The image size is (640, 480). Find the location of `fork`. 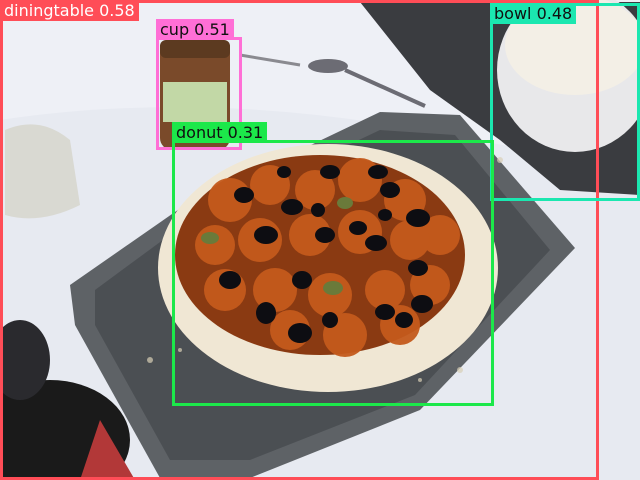

fork is located at coordinates (270, 60).